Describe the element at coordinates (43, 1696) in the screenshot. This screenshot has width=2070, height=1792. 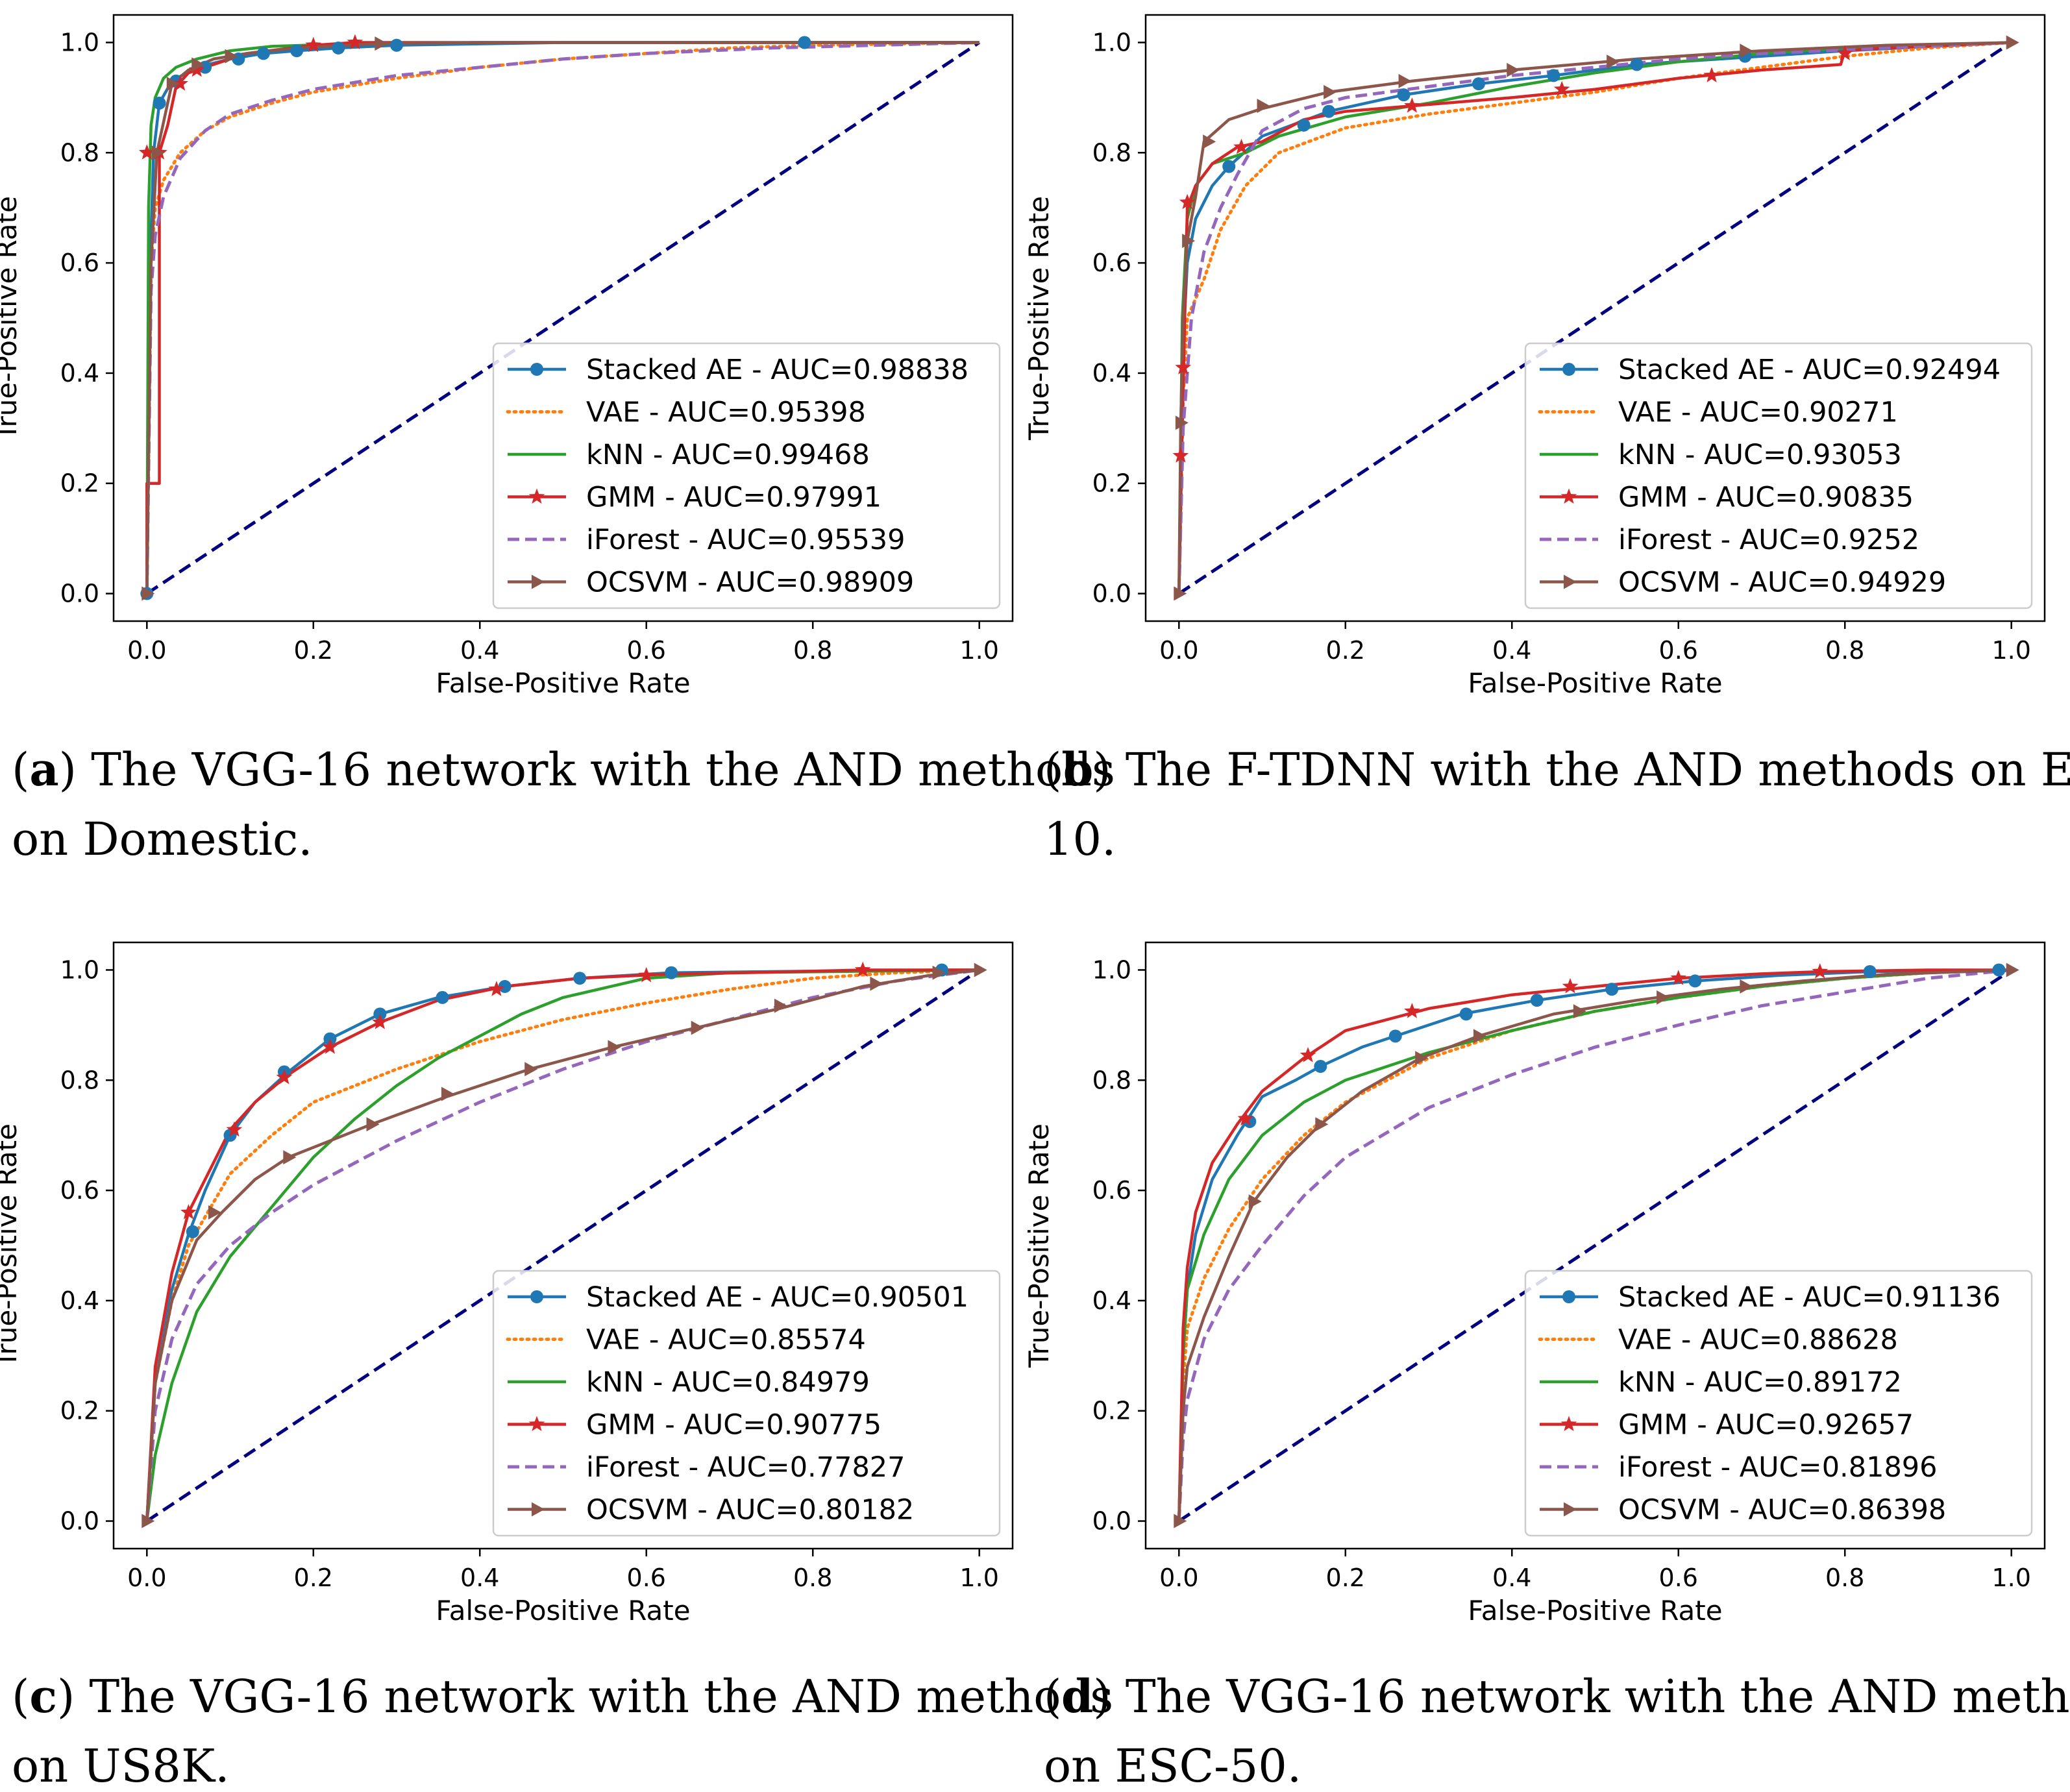
I see `caption-letter: c` at that location.